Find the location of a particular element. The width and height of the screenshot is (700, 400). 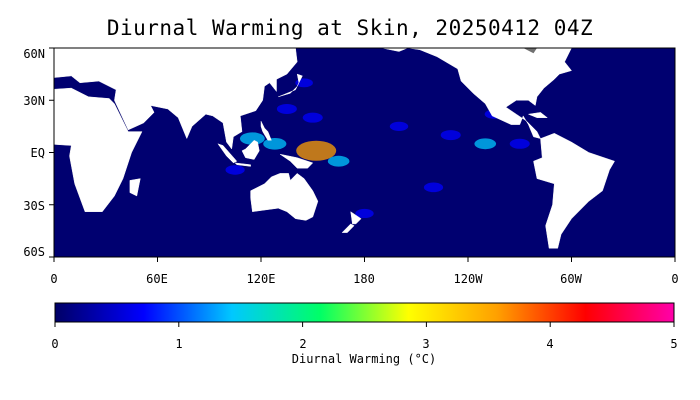

colorbar-tick-4: 4 is located at coordinates (550, 344).